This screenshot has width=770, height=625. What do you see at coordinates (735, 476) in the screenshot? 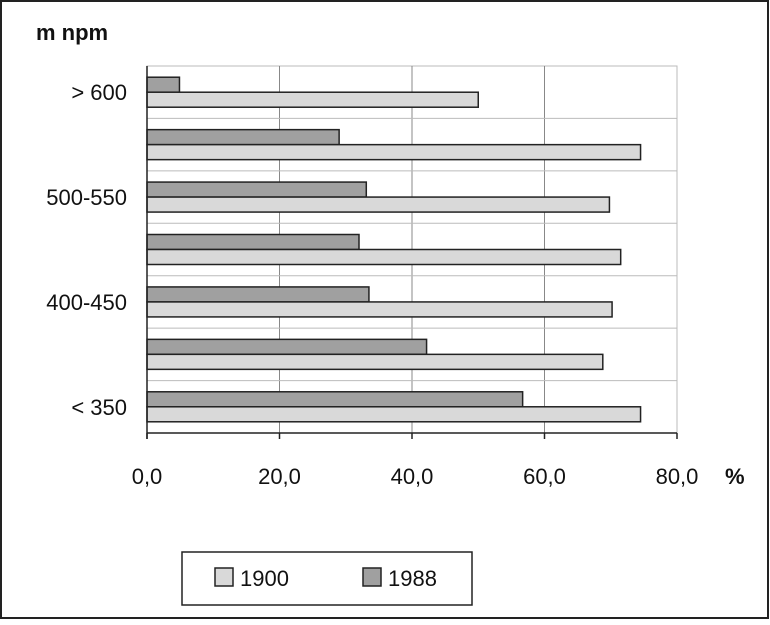
I see `x-axis-unit: %` at bounding box center [735, 476].